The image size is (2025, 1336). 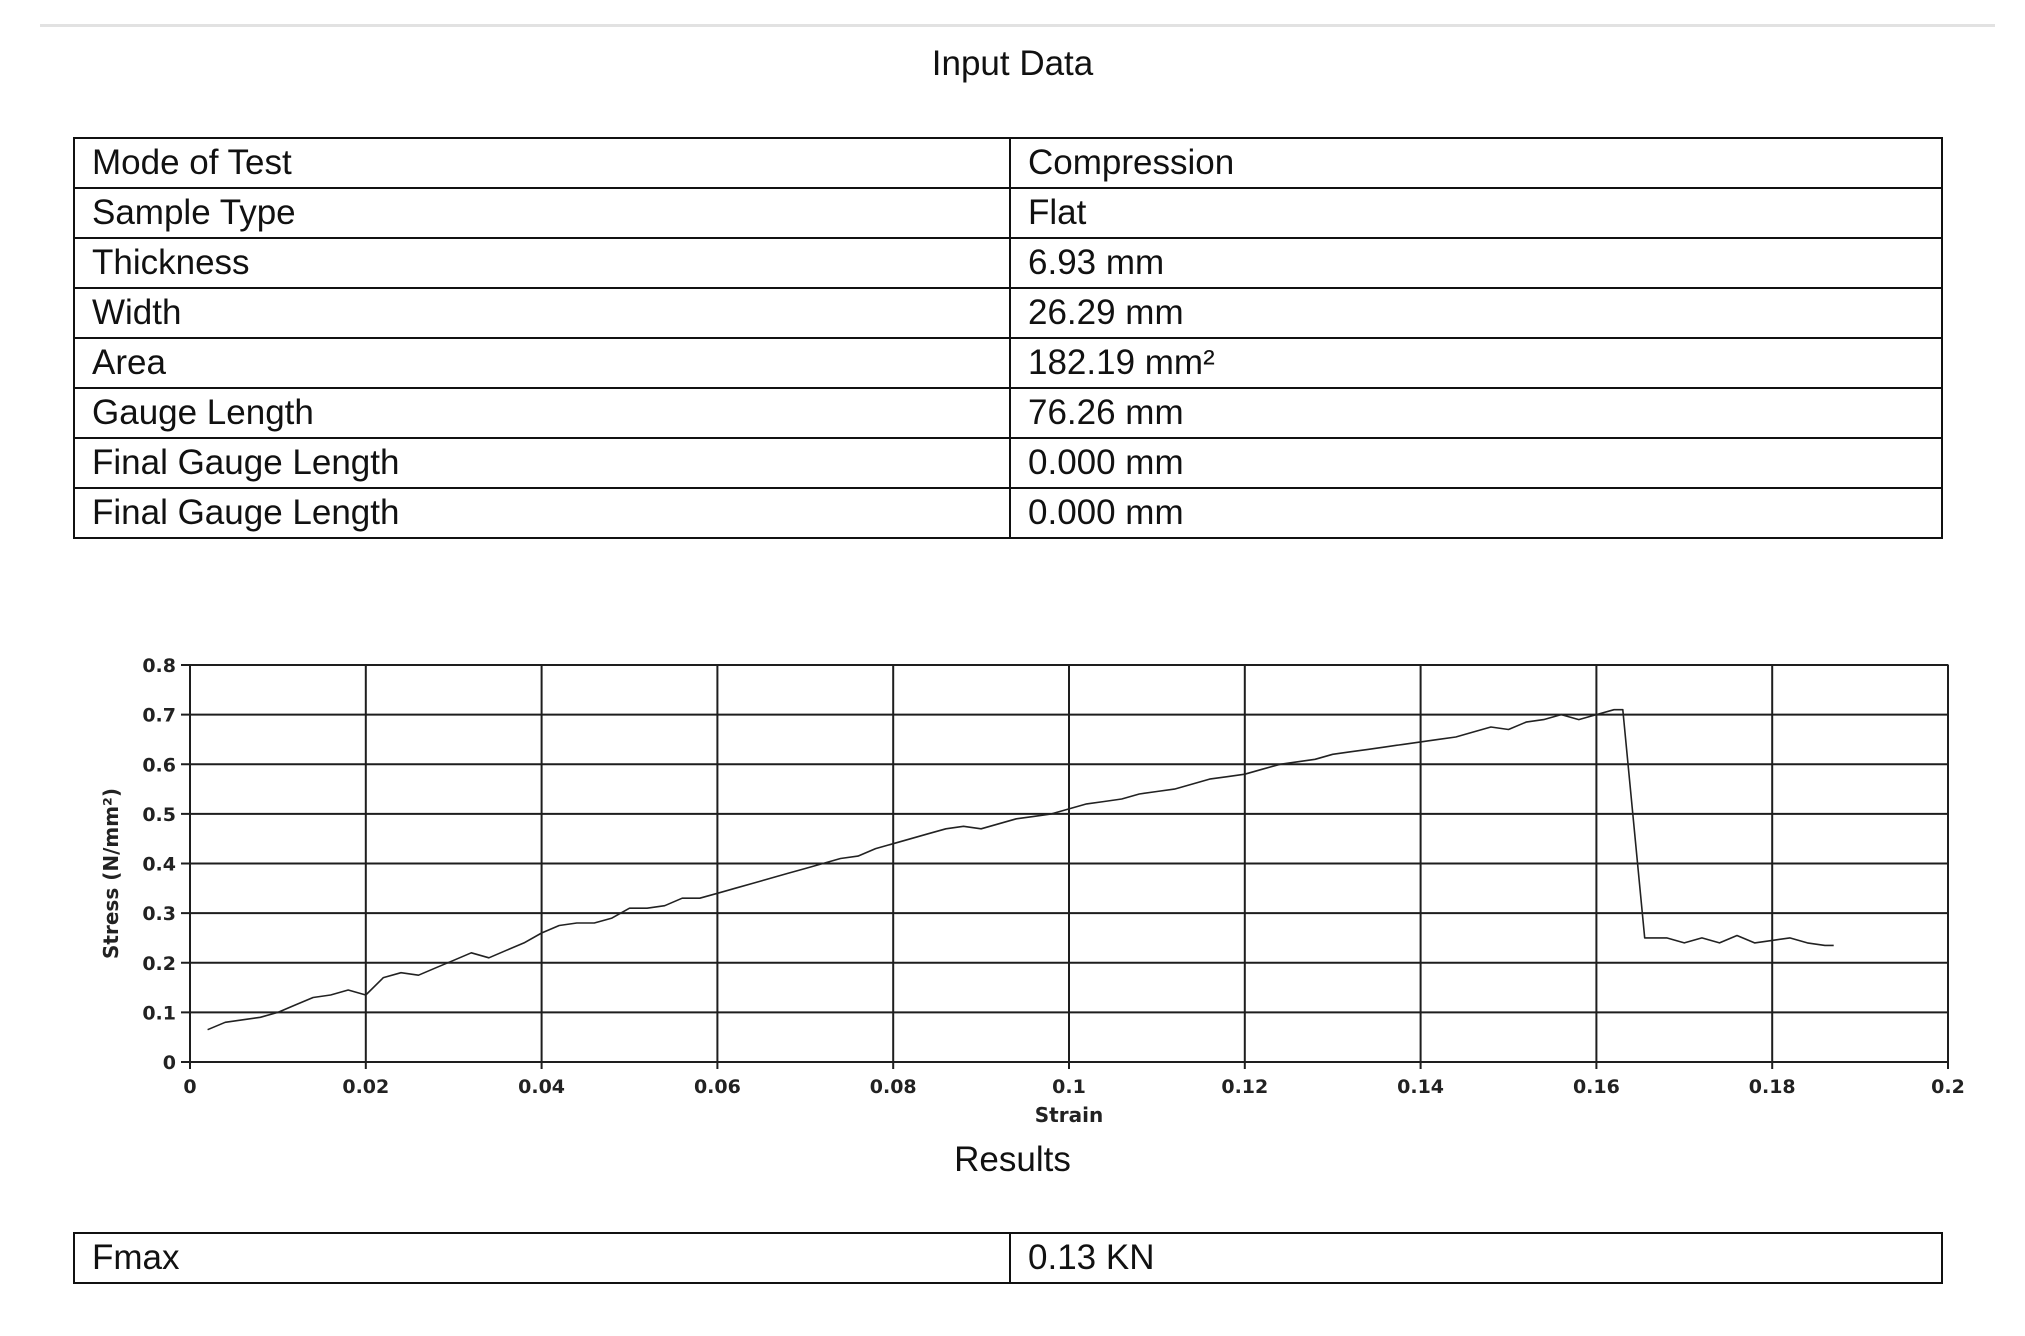 What do you see at coordinates (542, 1258) in the screenshot?
I see `row-label: Fmax` at bounding box center [542, 1258].